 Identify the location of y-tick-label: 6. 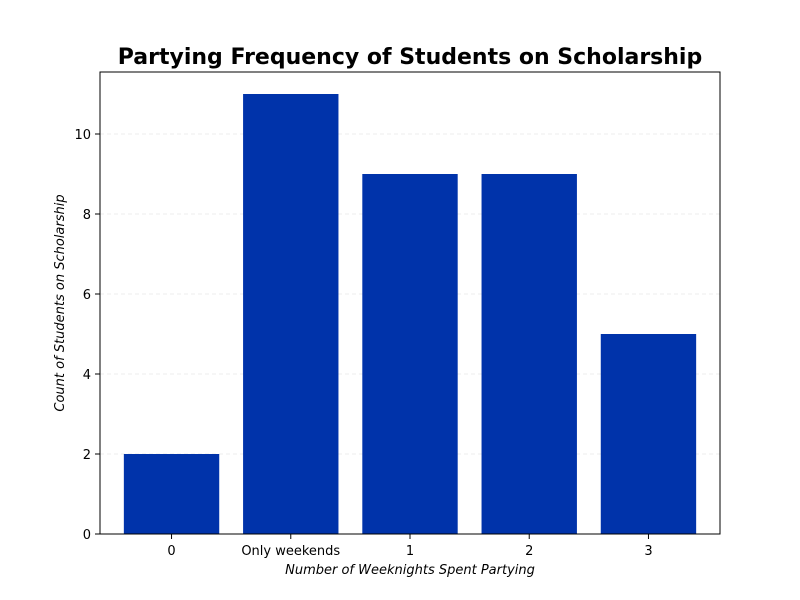
(87, 295).